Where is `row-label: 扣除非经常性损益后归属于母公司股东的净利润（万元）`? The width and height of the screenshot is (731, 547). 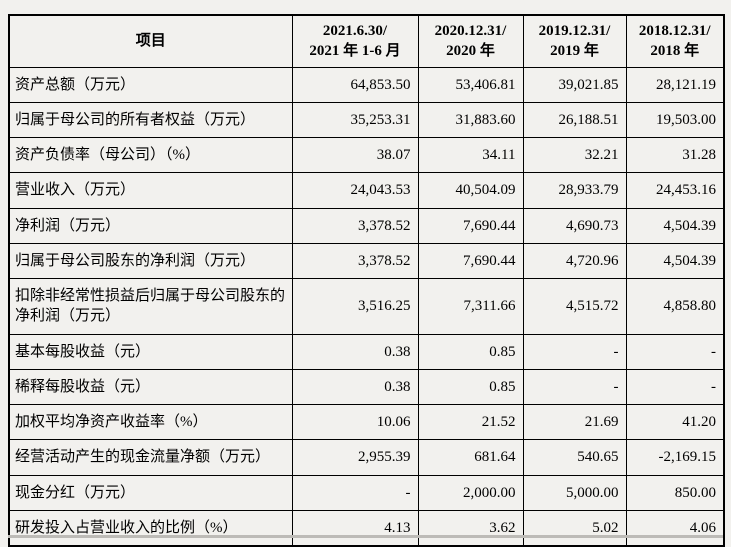 row-label: 扣除非经常性损益后归属于母公司股东的净利润（万元） is located at coordinates (150, 306).